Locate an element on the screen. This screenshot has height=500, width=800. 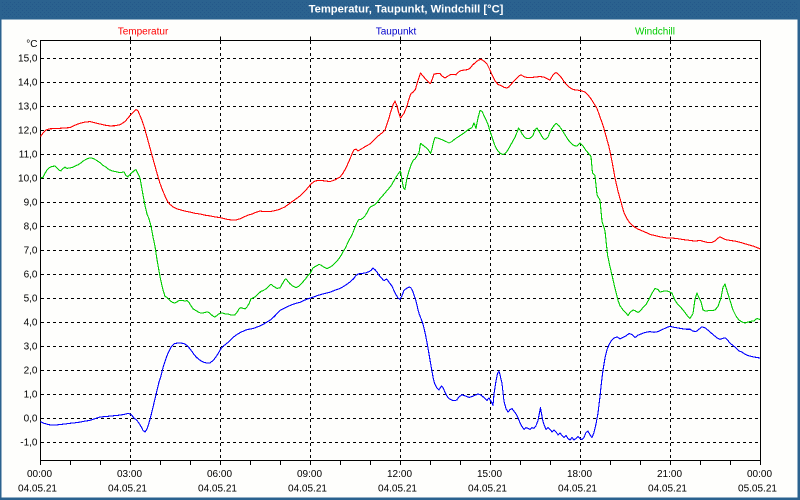
svg-text: 6,0 is located at coordinates (31, 275).